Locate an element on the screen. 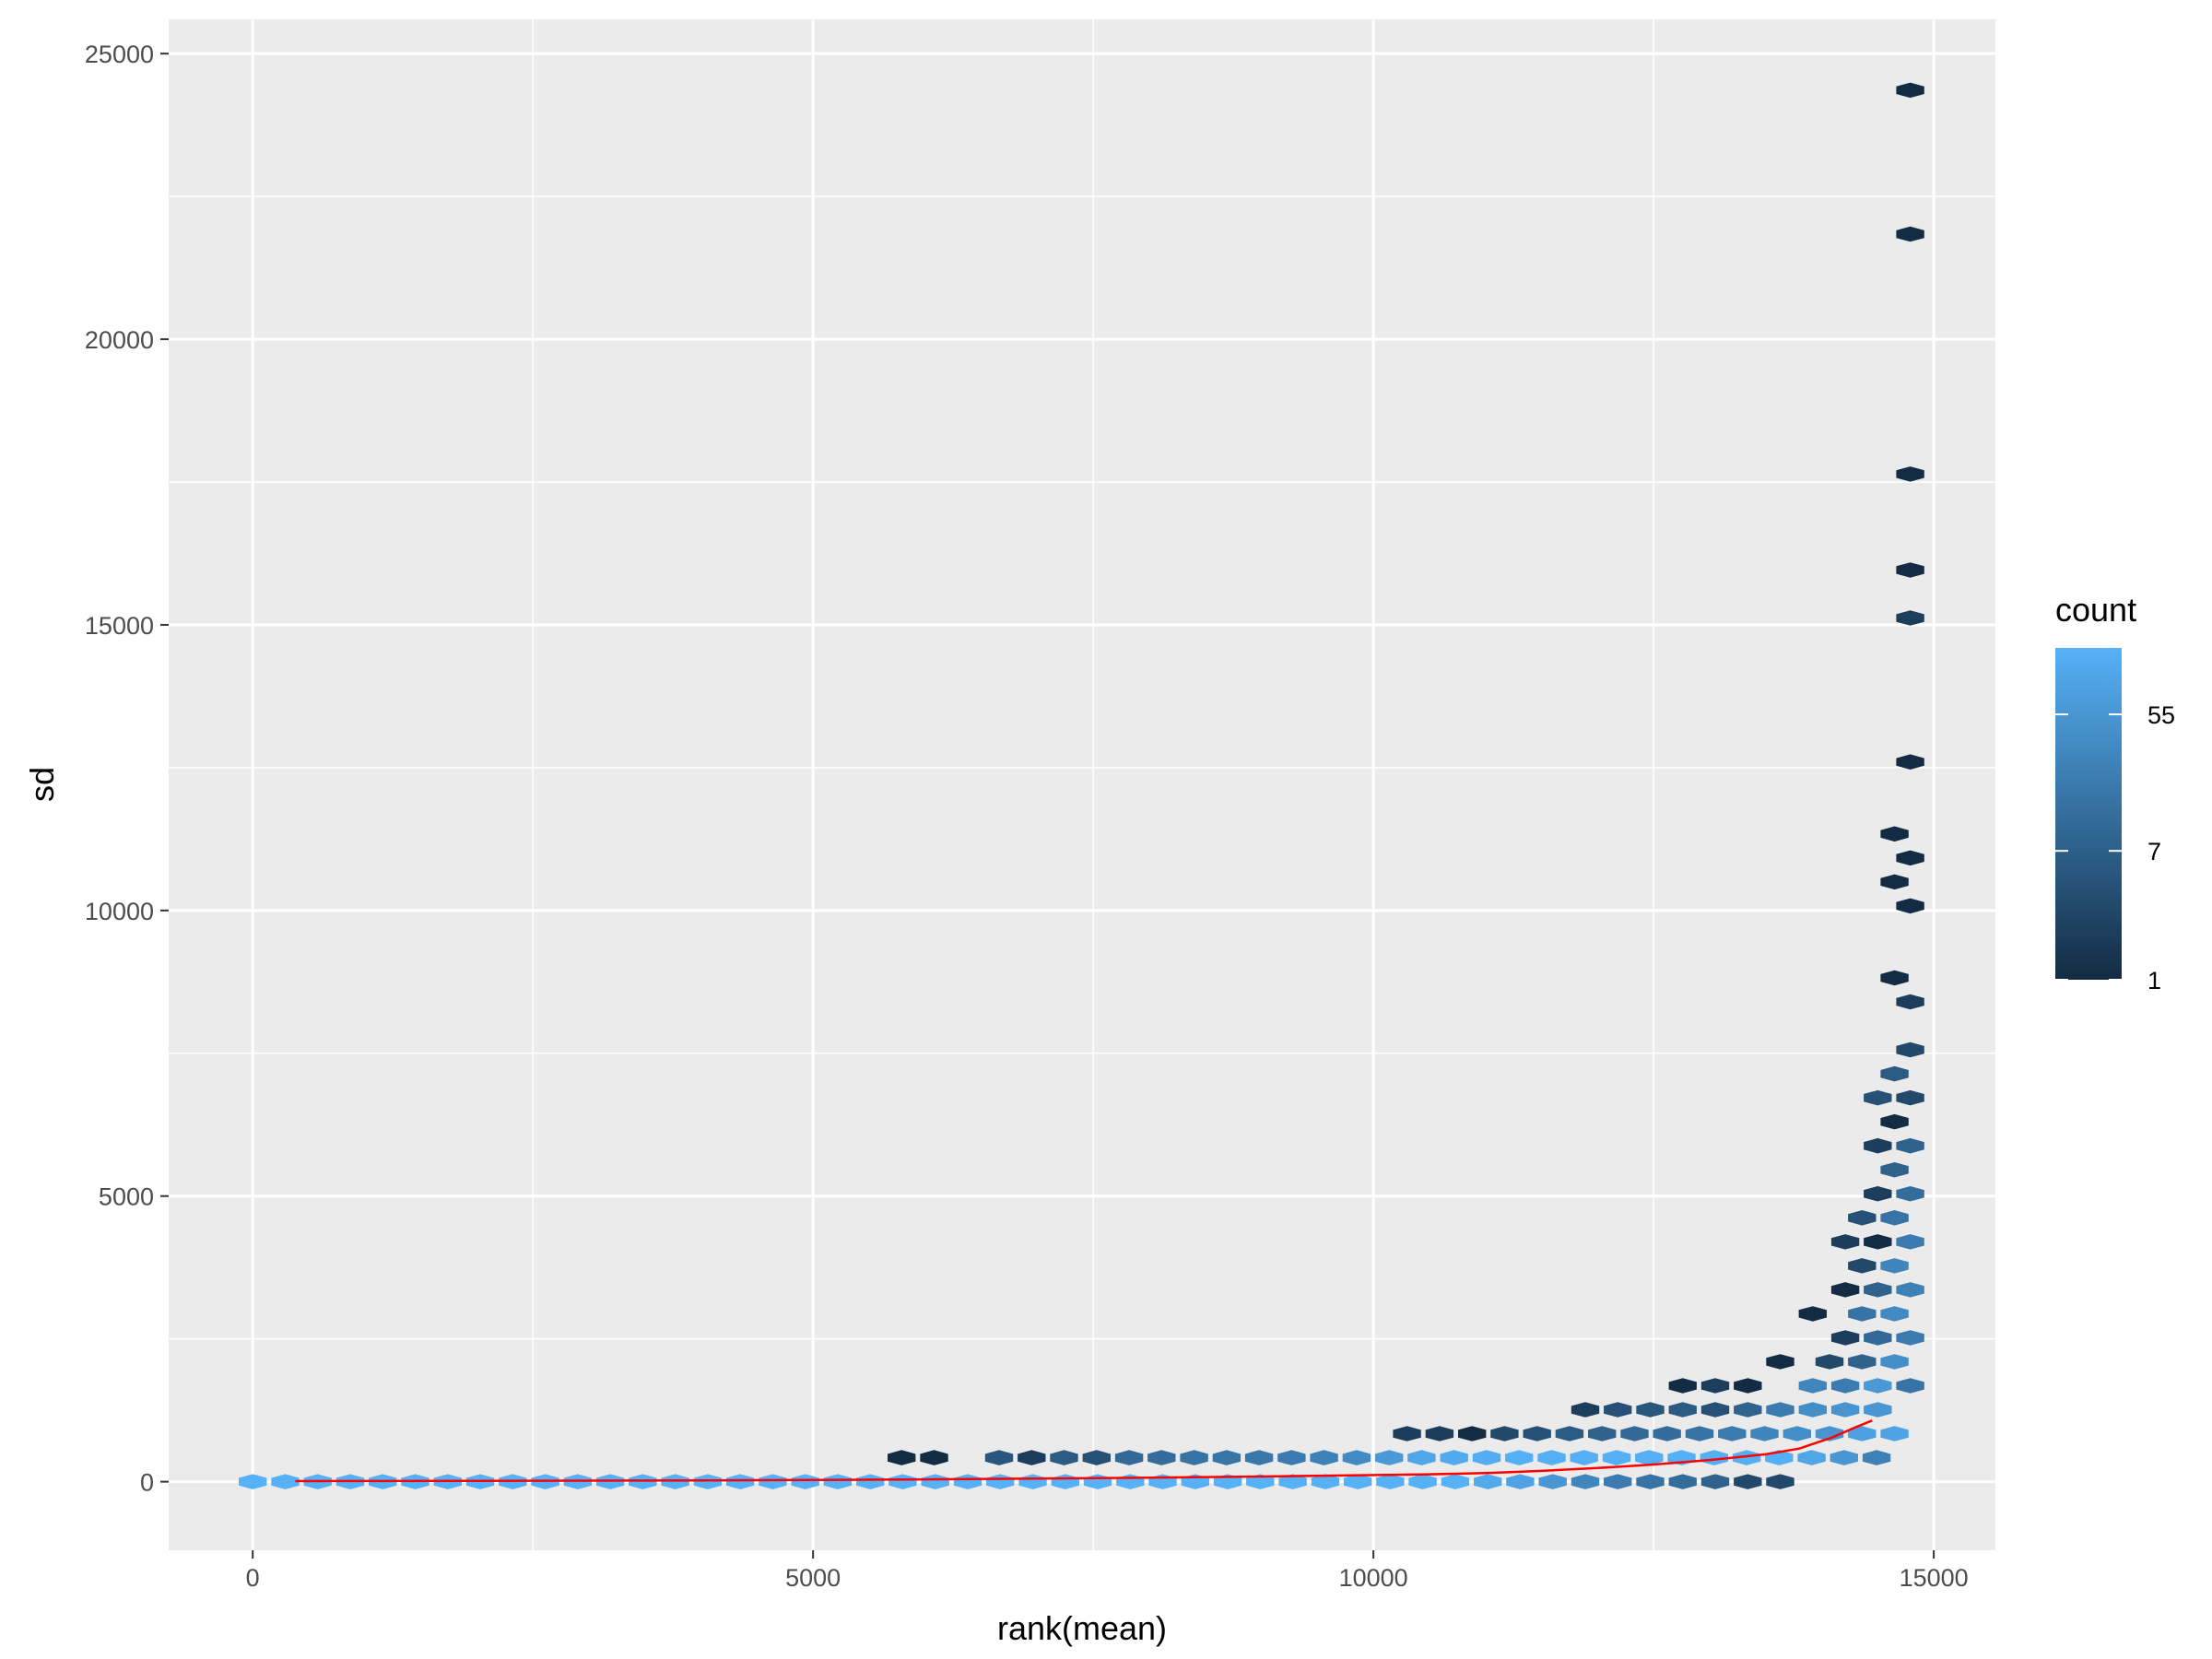  y-axis-title: sd is located at coordinates (42, 784).